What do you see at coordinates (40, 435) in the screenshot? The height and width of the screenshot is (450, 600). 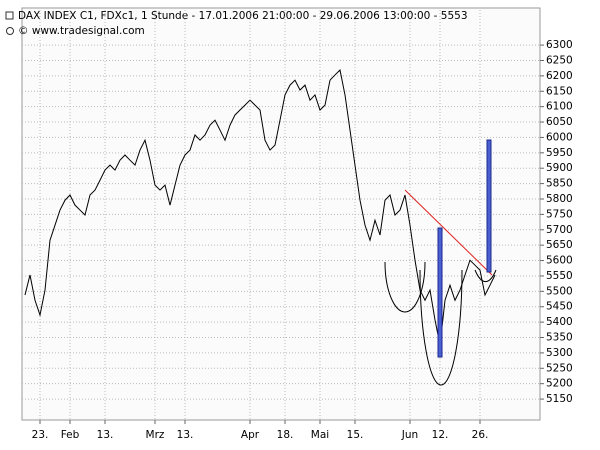 I see `x-tick-label: 23.` at bounding box center [40, 435].